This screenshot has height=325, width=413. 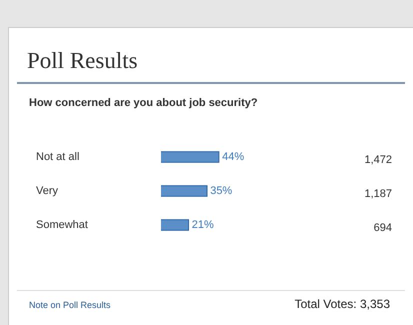 What do you see at coordinates (82, 61) in the screenshot?
I see `chart-title: Poll Results` at bounding box center [82, 61].